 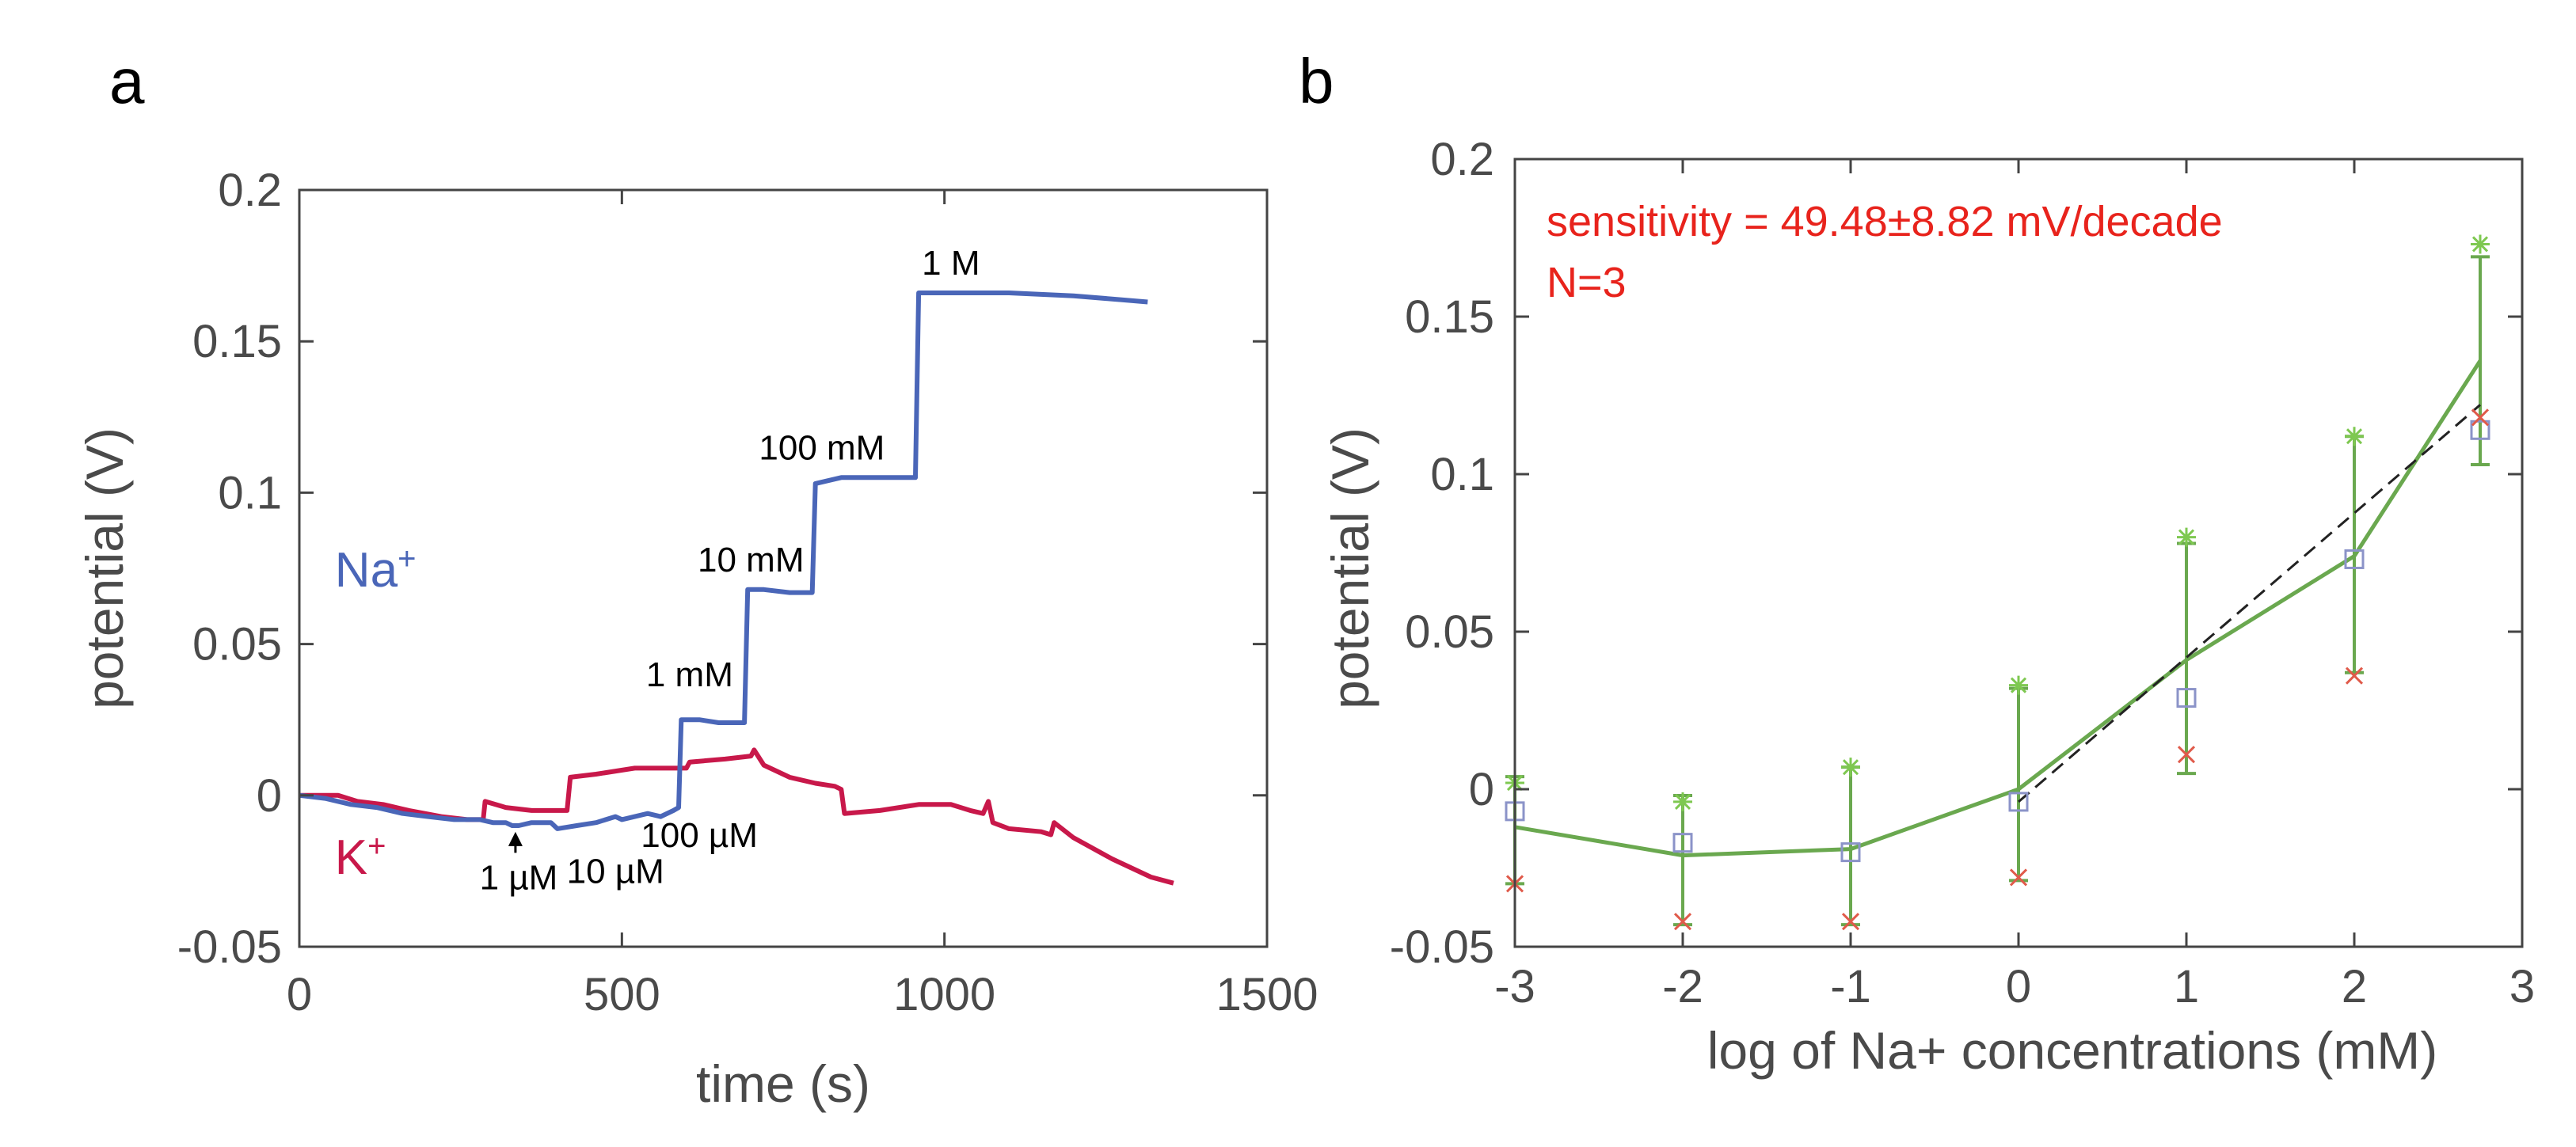 I want to click on series-label-na: Na+, so click(x=376, y=570).